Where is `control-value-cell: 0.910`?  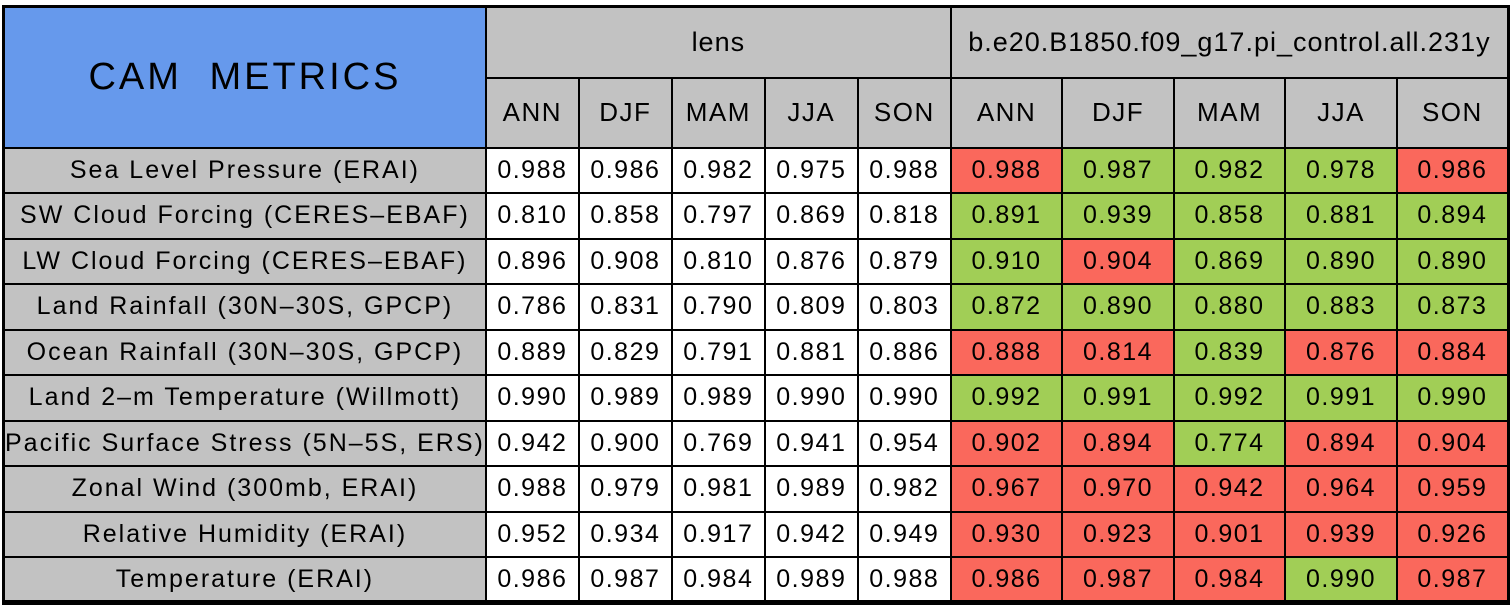
control-value-cell: 0.910 is located at coordinates (1006, 261).